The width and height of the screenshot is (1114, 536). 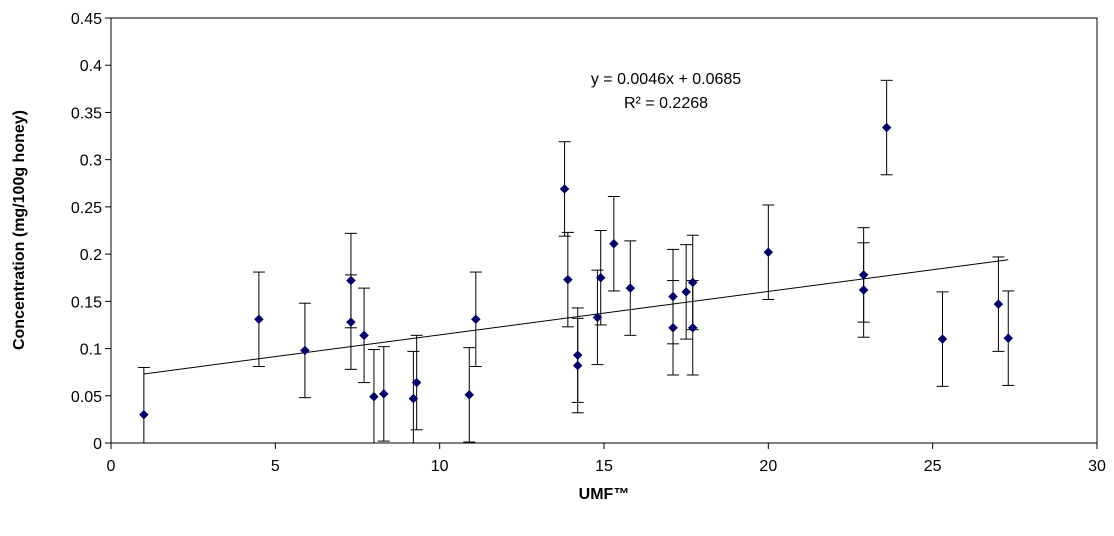 I want to click on y-tick-label: 0, so click(x=97, y=444).